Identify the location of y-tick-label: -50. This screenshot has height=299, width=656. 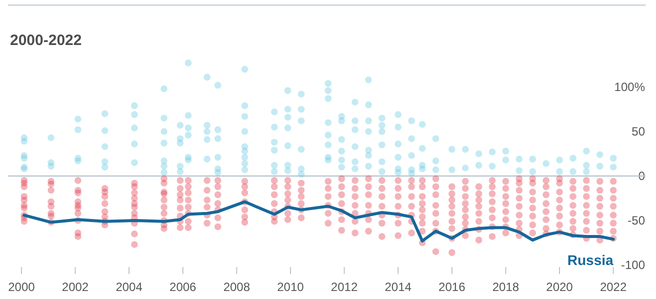
(637, 221).